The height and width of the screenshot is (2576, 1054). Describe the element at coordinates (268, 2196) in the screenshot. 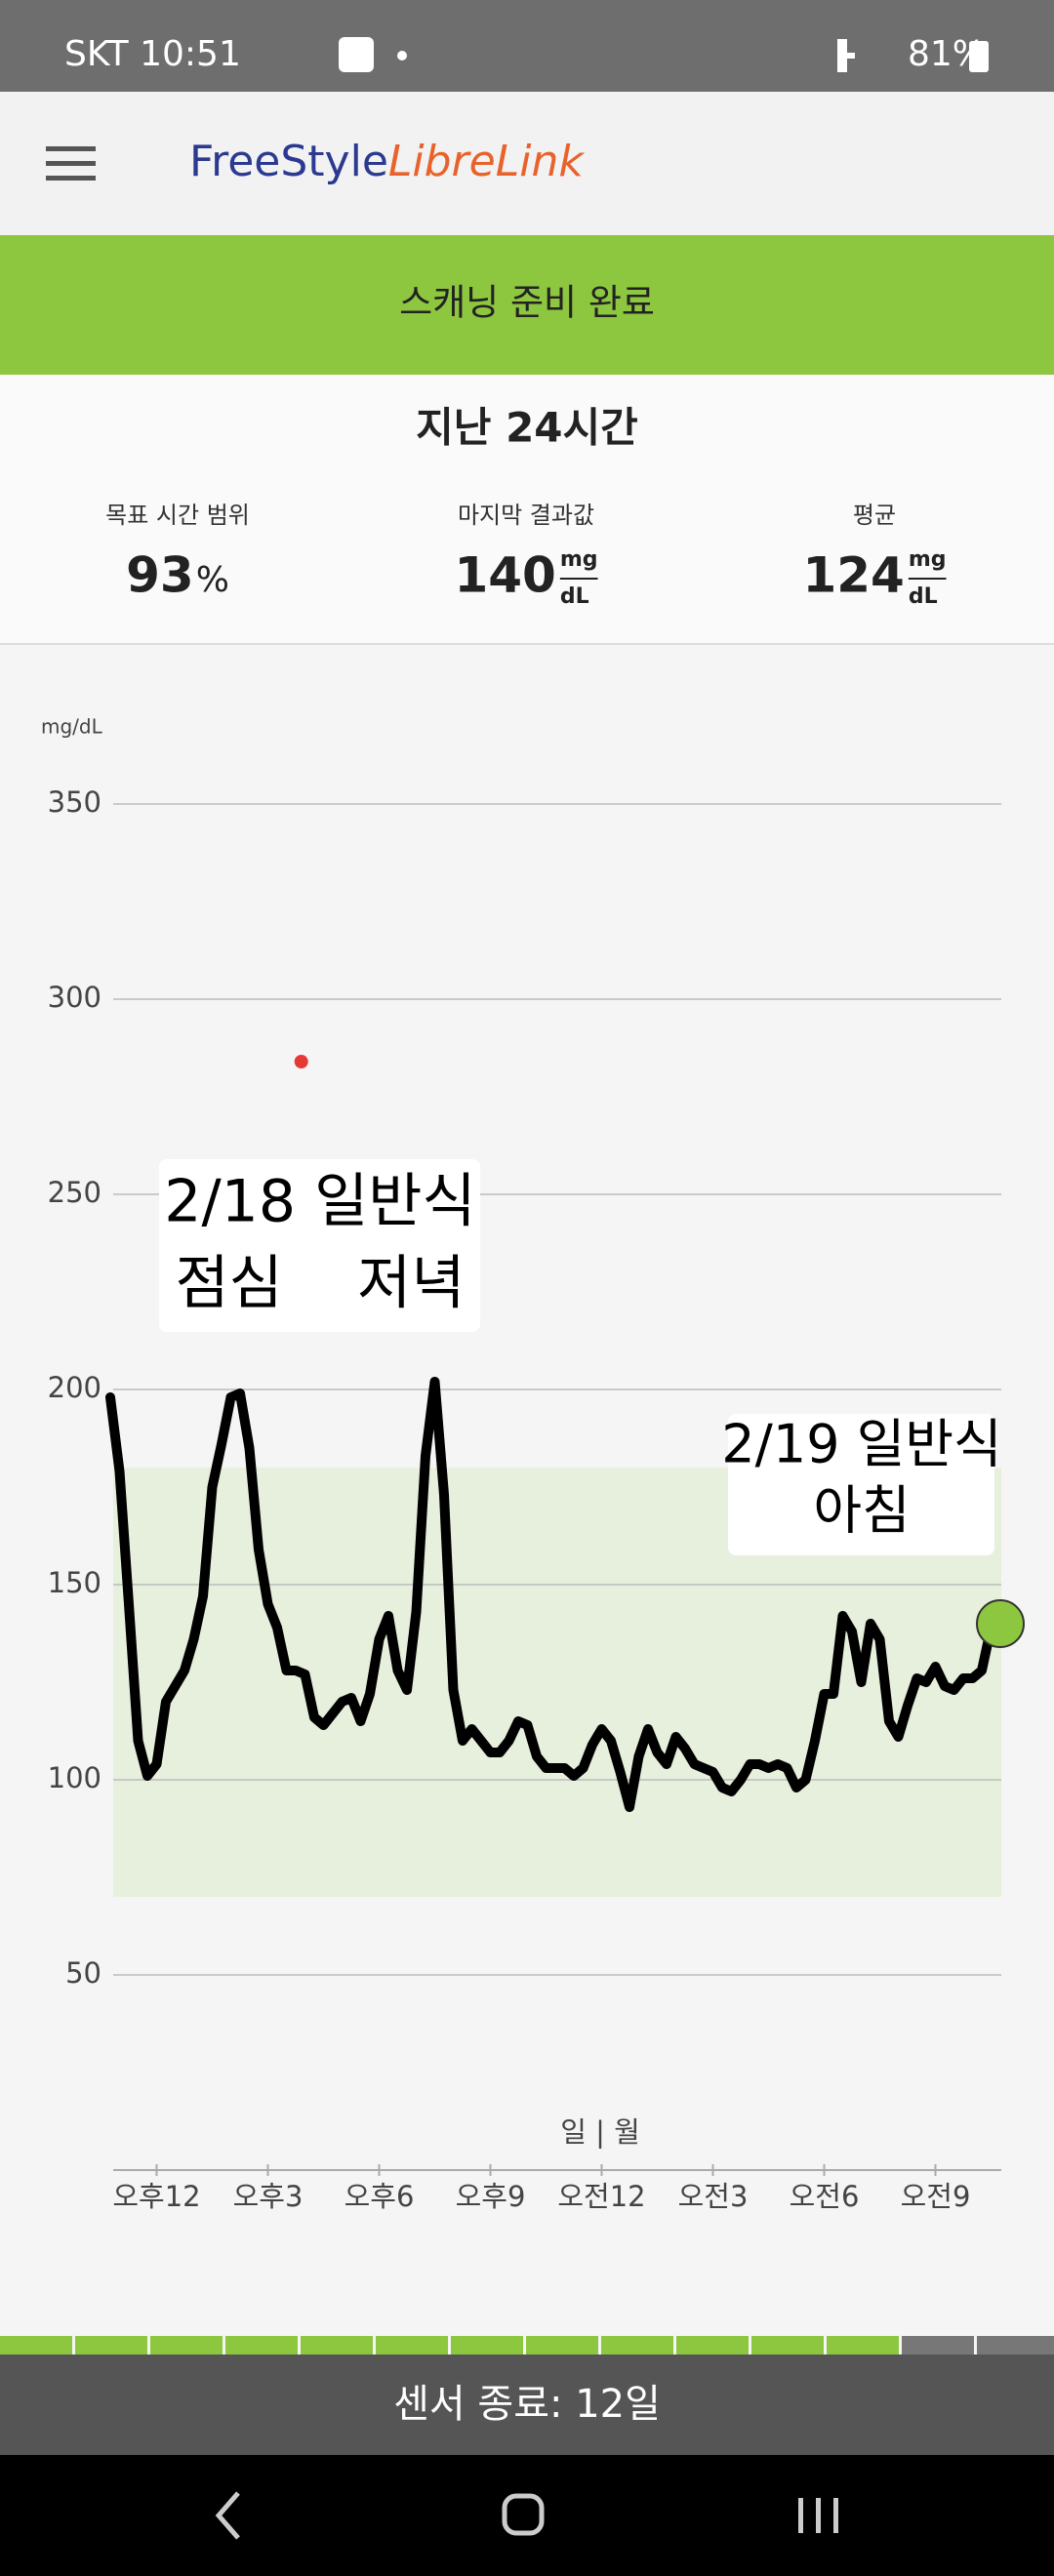

I see `x-tick-label: 오후3` at that location.